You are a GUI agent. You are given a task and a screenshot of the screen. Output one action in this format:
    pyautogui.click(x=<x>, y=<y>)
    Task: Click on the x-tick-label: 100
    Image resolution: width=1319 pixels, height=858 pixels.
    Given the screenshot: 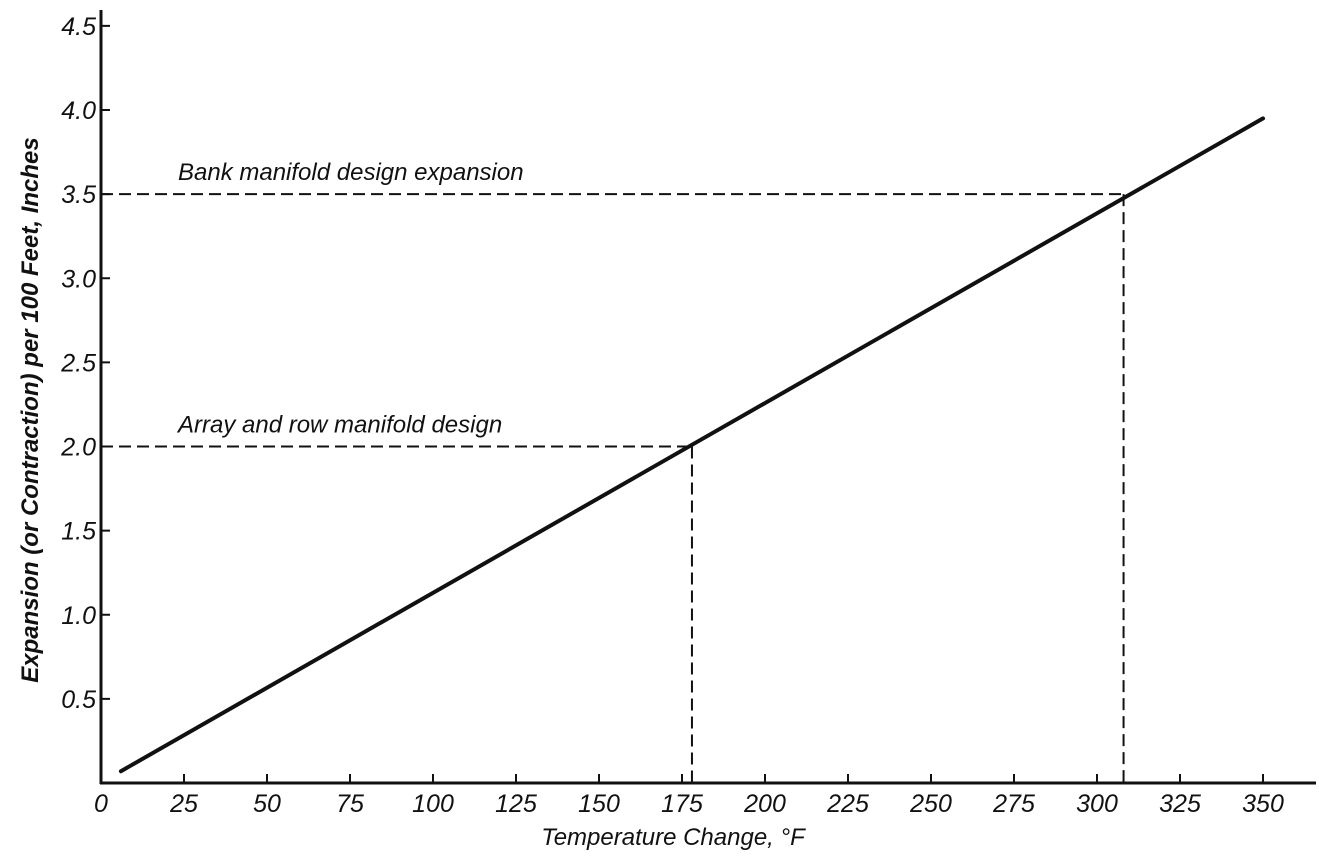 What is the action you would take?
    pyautogui.click(x=433, y=804)
    